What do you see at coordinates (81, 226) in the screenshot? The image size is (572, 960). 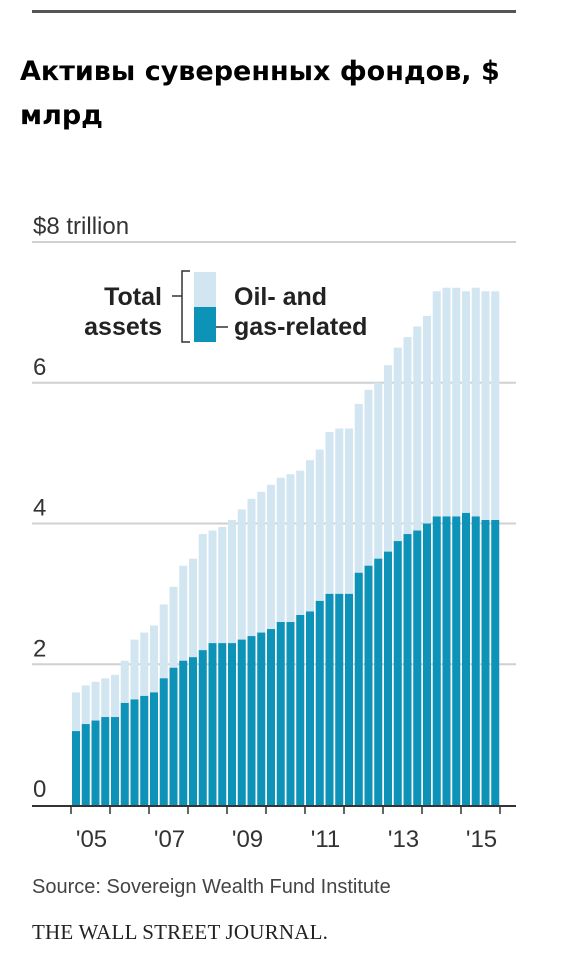 I see `y-tick-label: $8 trillion` at bounding box center [81, 226].